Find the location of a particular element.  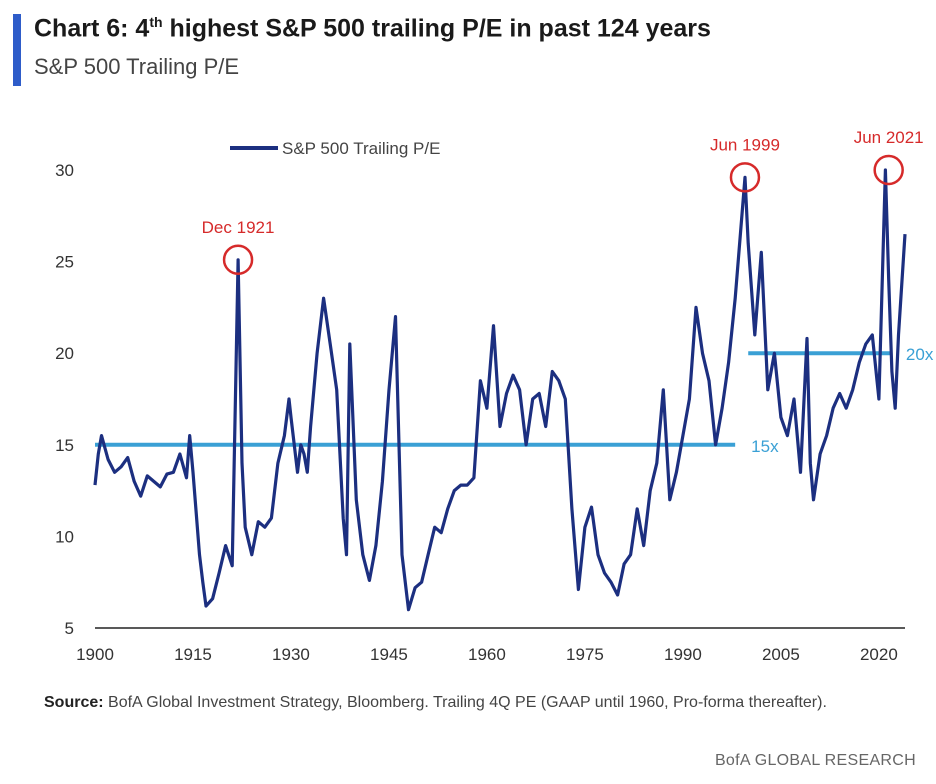

y-tick-label: 30 is located at coordinates (64, 170).